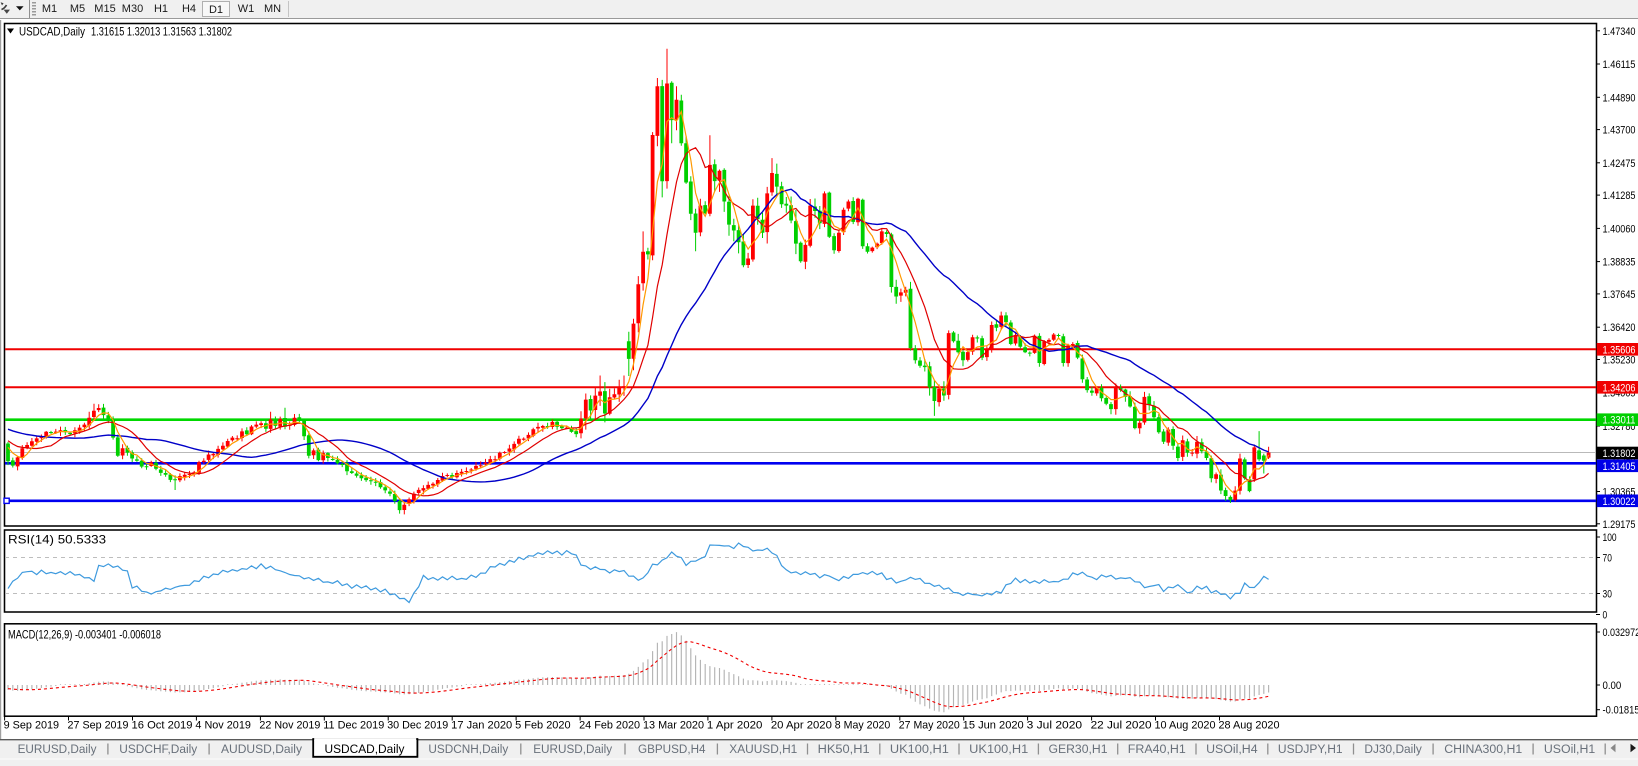 Image resolution: width=1638 pixels, height=766 pixels. I want to click on svg-text: 1.38835, so click(1619, 263).